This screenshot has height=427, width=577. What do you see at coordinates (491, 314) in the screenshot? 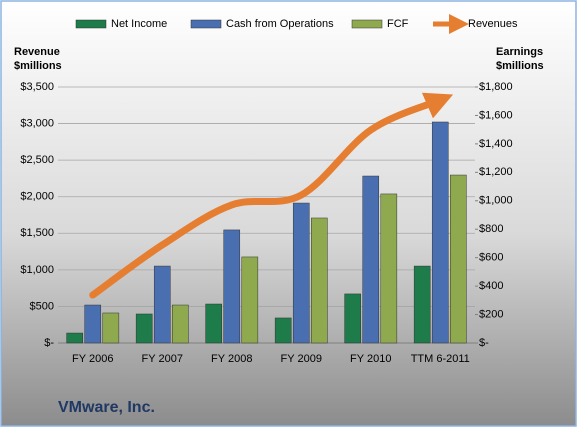
I see `y2-tick-label: $200` at bounding box center [491, 314].